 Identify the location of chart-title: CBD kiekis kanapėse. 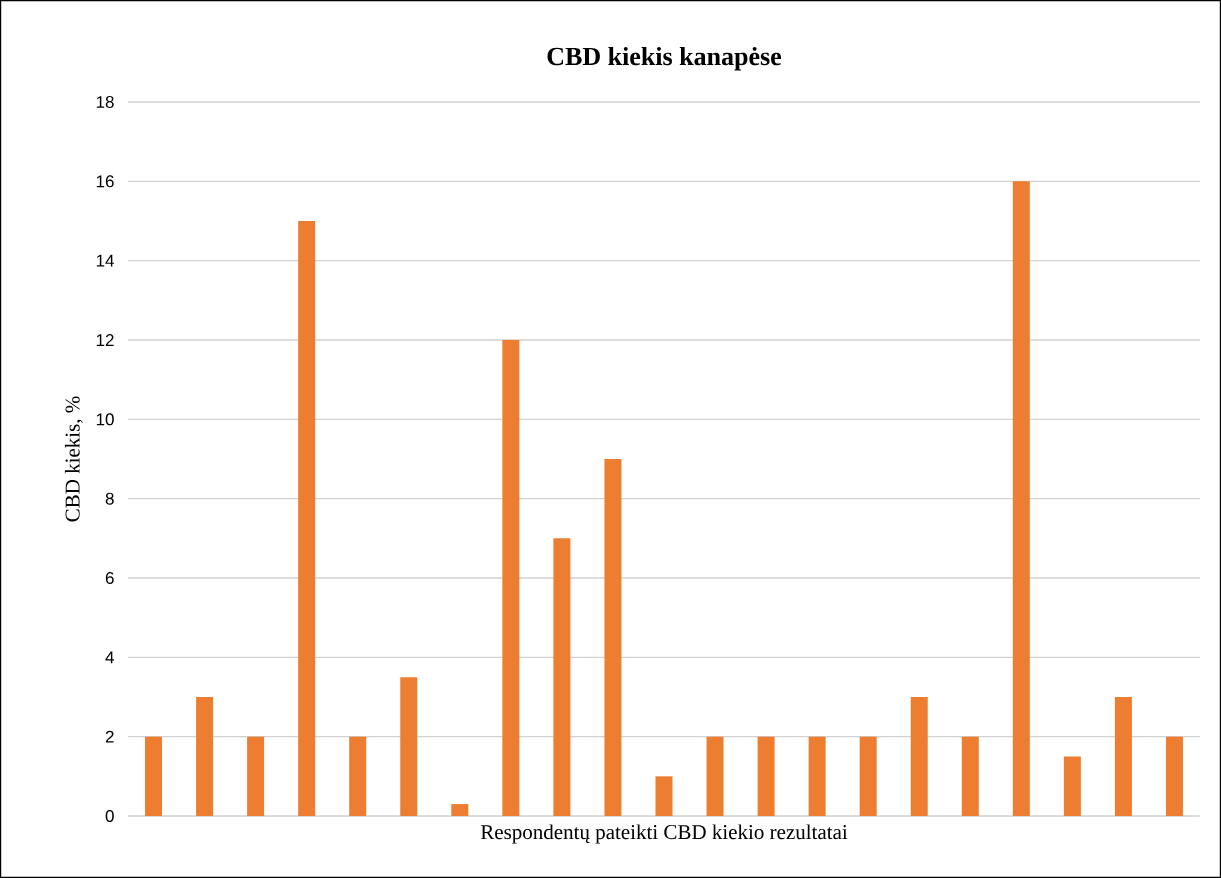
(664, 58).